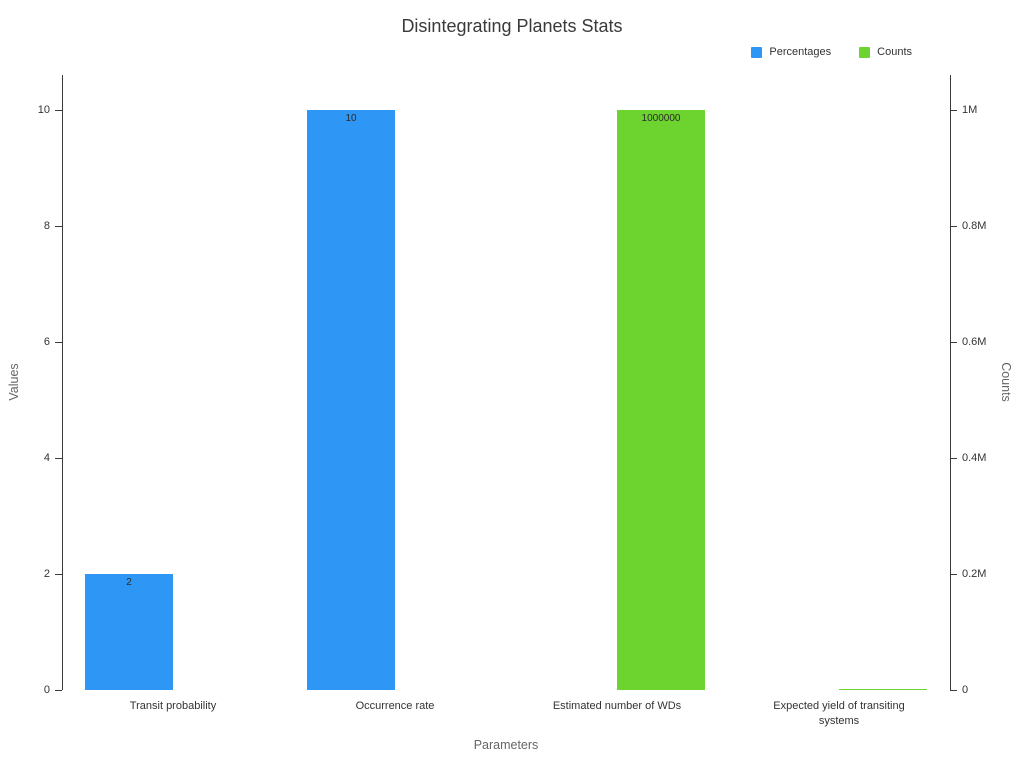 The width and height of the screenshot is (1024, 768). What do you see at coordinates (839, 713) in the screenshot?
I see `x-tick-label: Expected yield of transiting systems` at bounding box center [839, 713].